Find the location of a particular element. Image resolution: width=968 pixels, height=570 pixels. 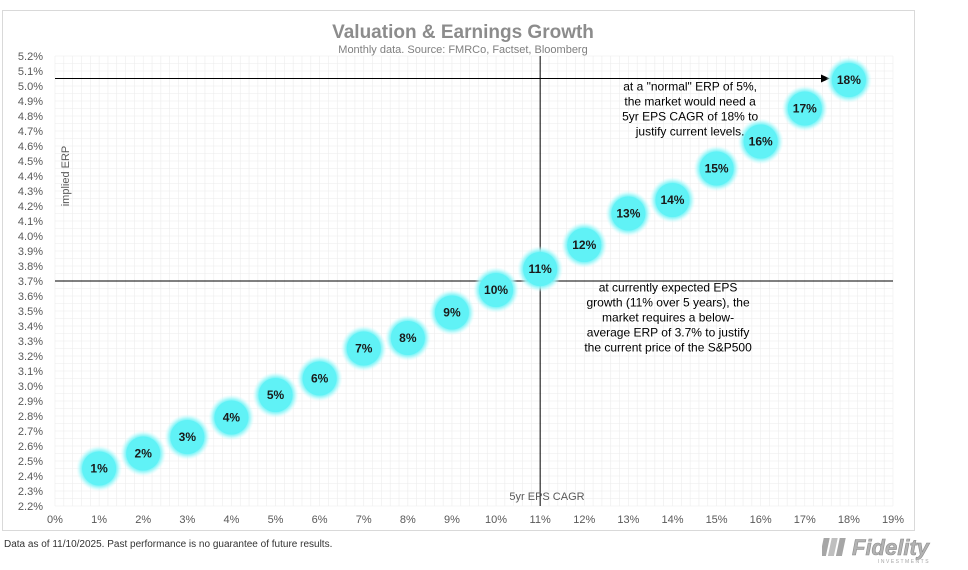

brand-subtitle: INVESTMENTS is located at coordinates (904, 562).